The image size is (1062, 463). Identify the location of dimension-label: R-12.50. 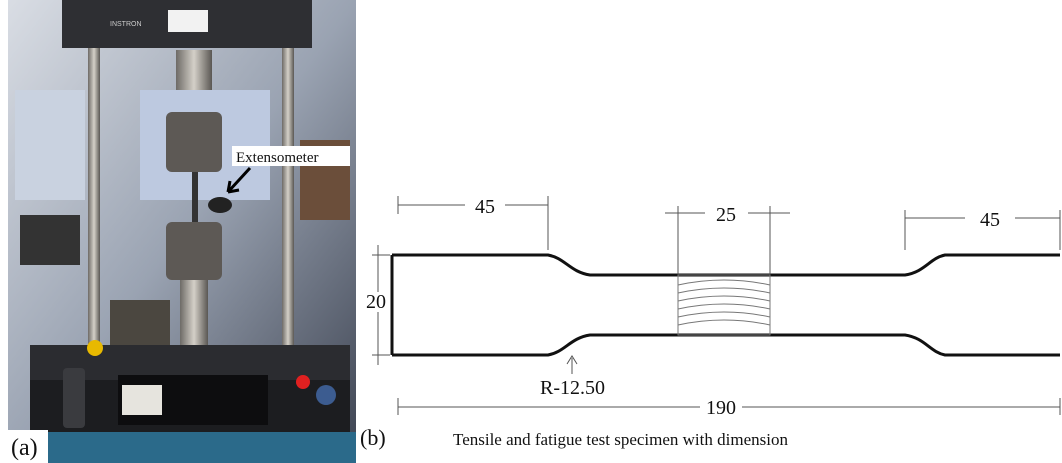
(572, 388).